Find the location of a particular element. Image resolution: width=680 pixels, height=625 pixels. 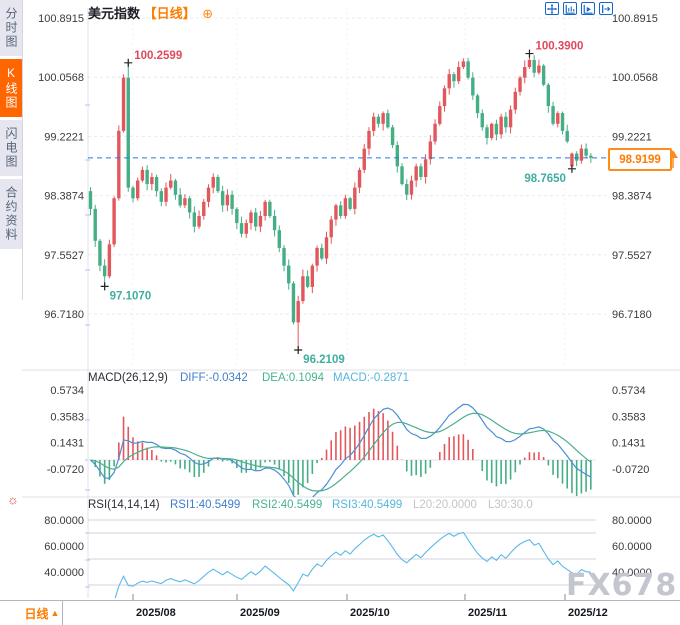

x-axis-label: 2025/12 is located at coordinates (588, 613).